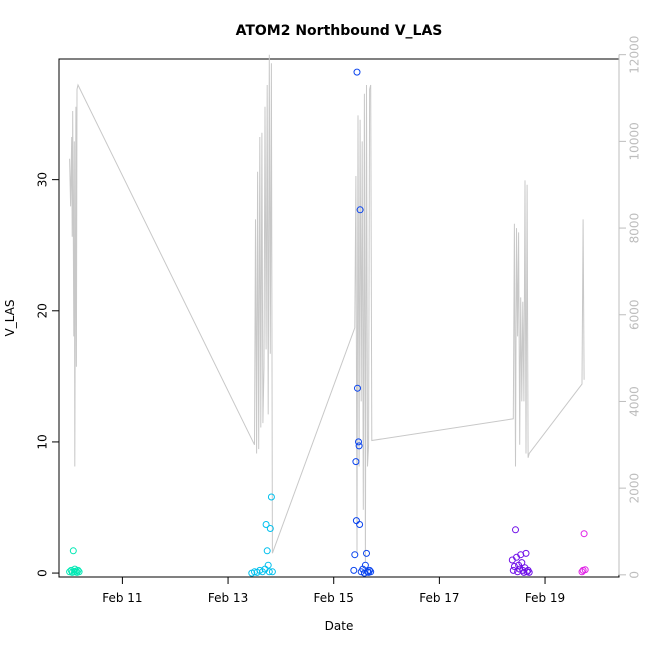  Describe the element at coordinates (635, 228) in the screenshot. I see `y2-tick-label: 8000` at that location.